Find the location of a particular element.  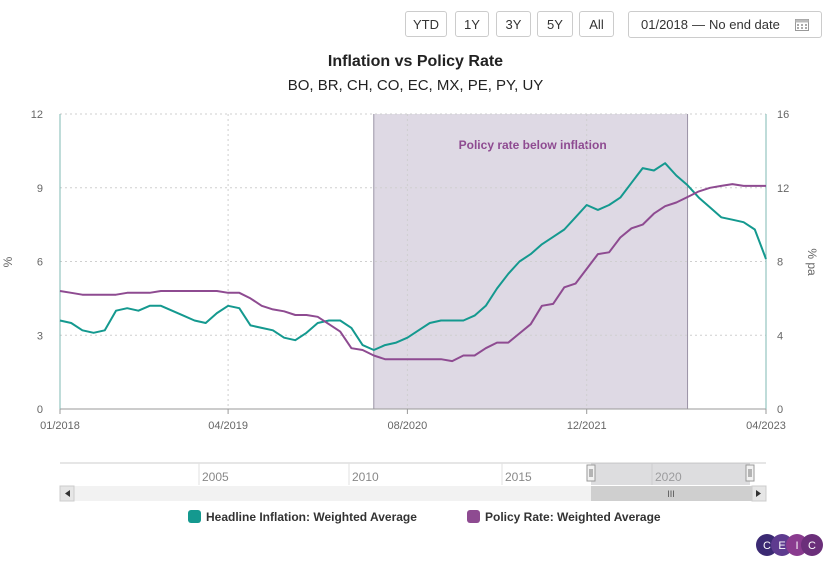

y-right-tick-label: 16 is located at coordinates (783, 115).